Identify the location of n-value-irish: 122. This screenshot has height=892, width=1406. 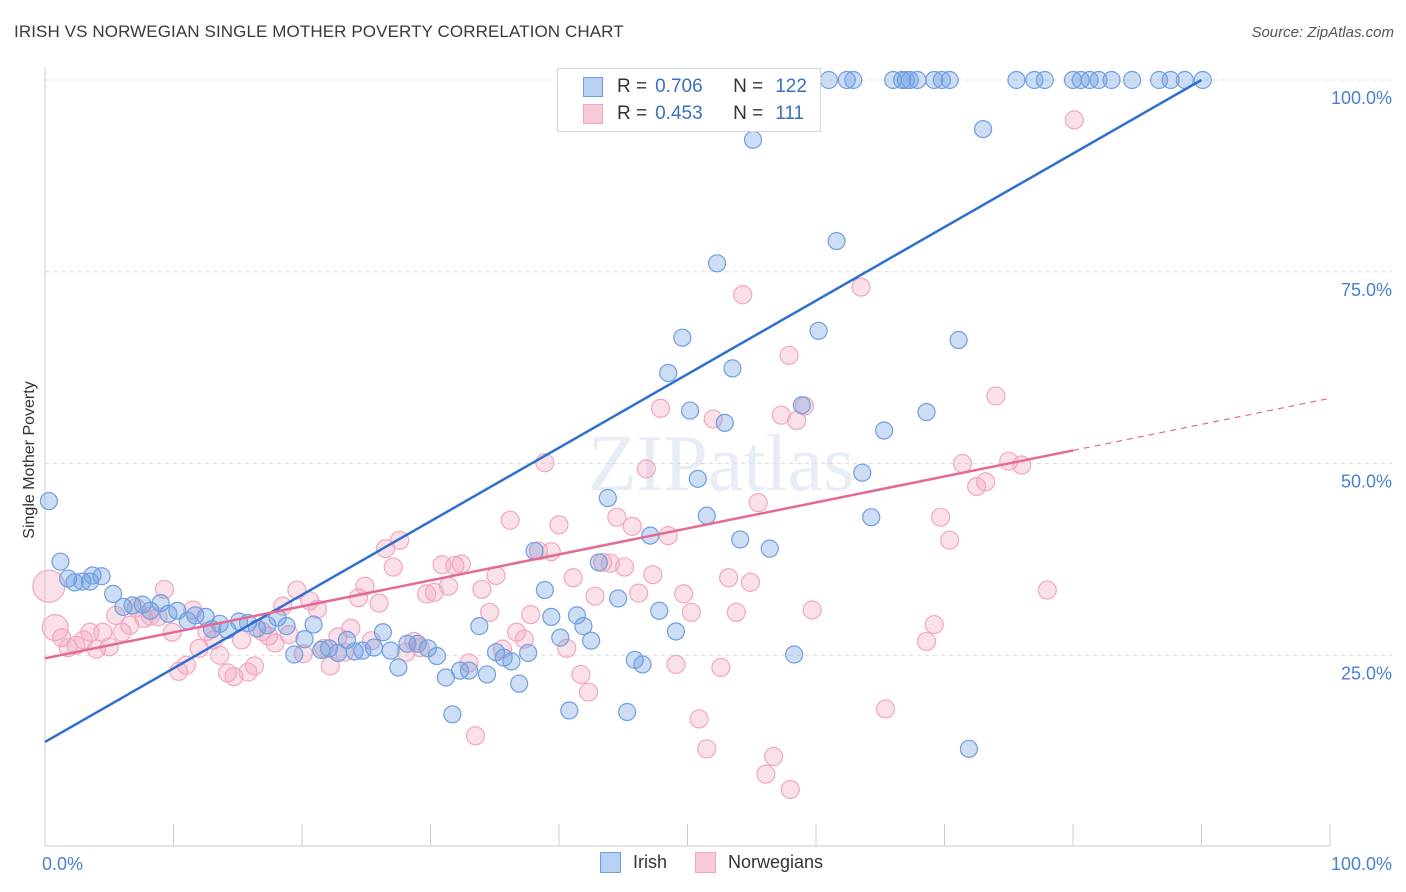
(791, 86).